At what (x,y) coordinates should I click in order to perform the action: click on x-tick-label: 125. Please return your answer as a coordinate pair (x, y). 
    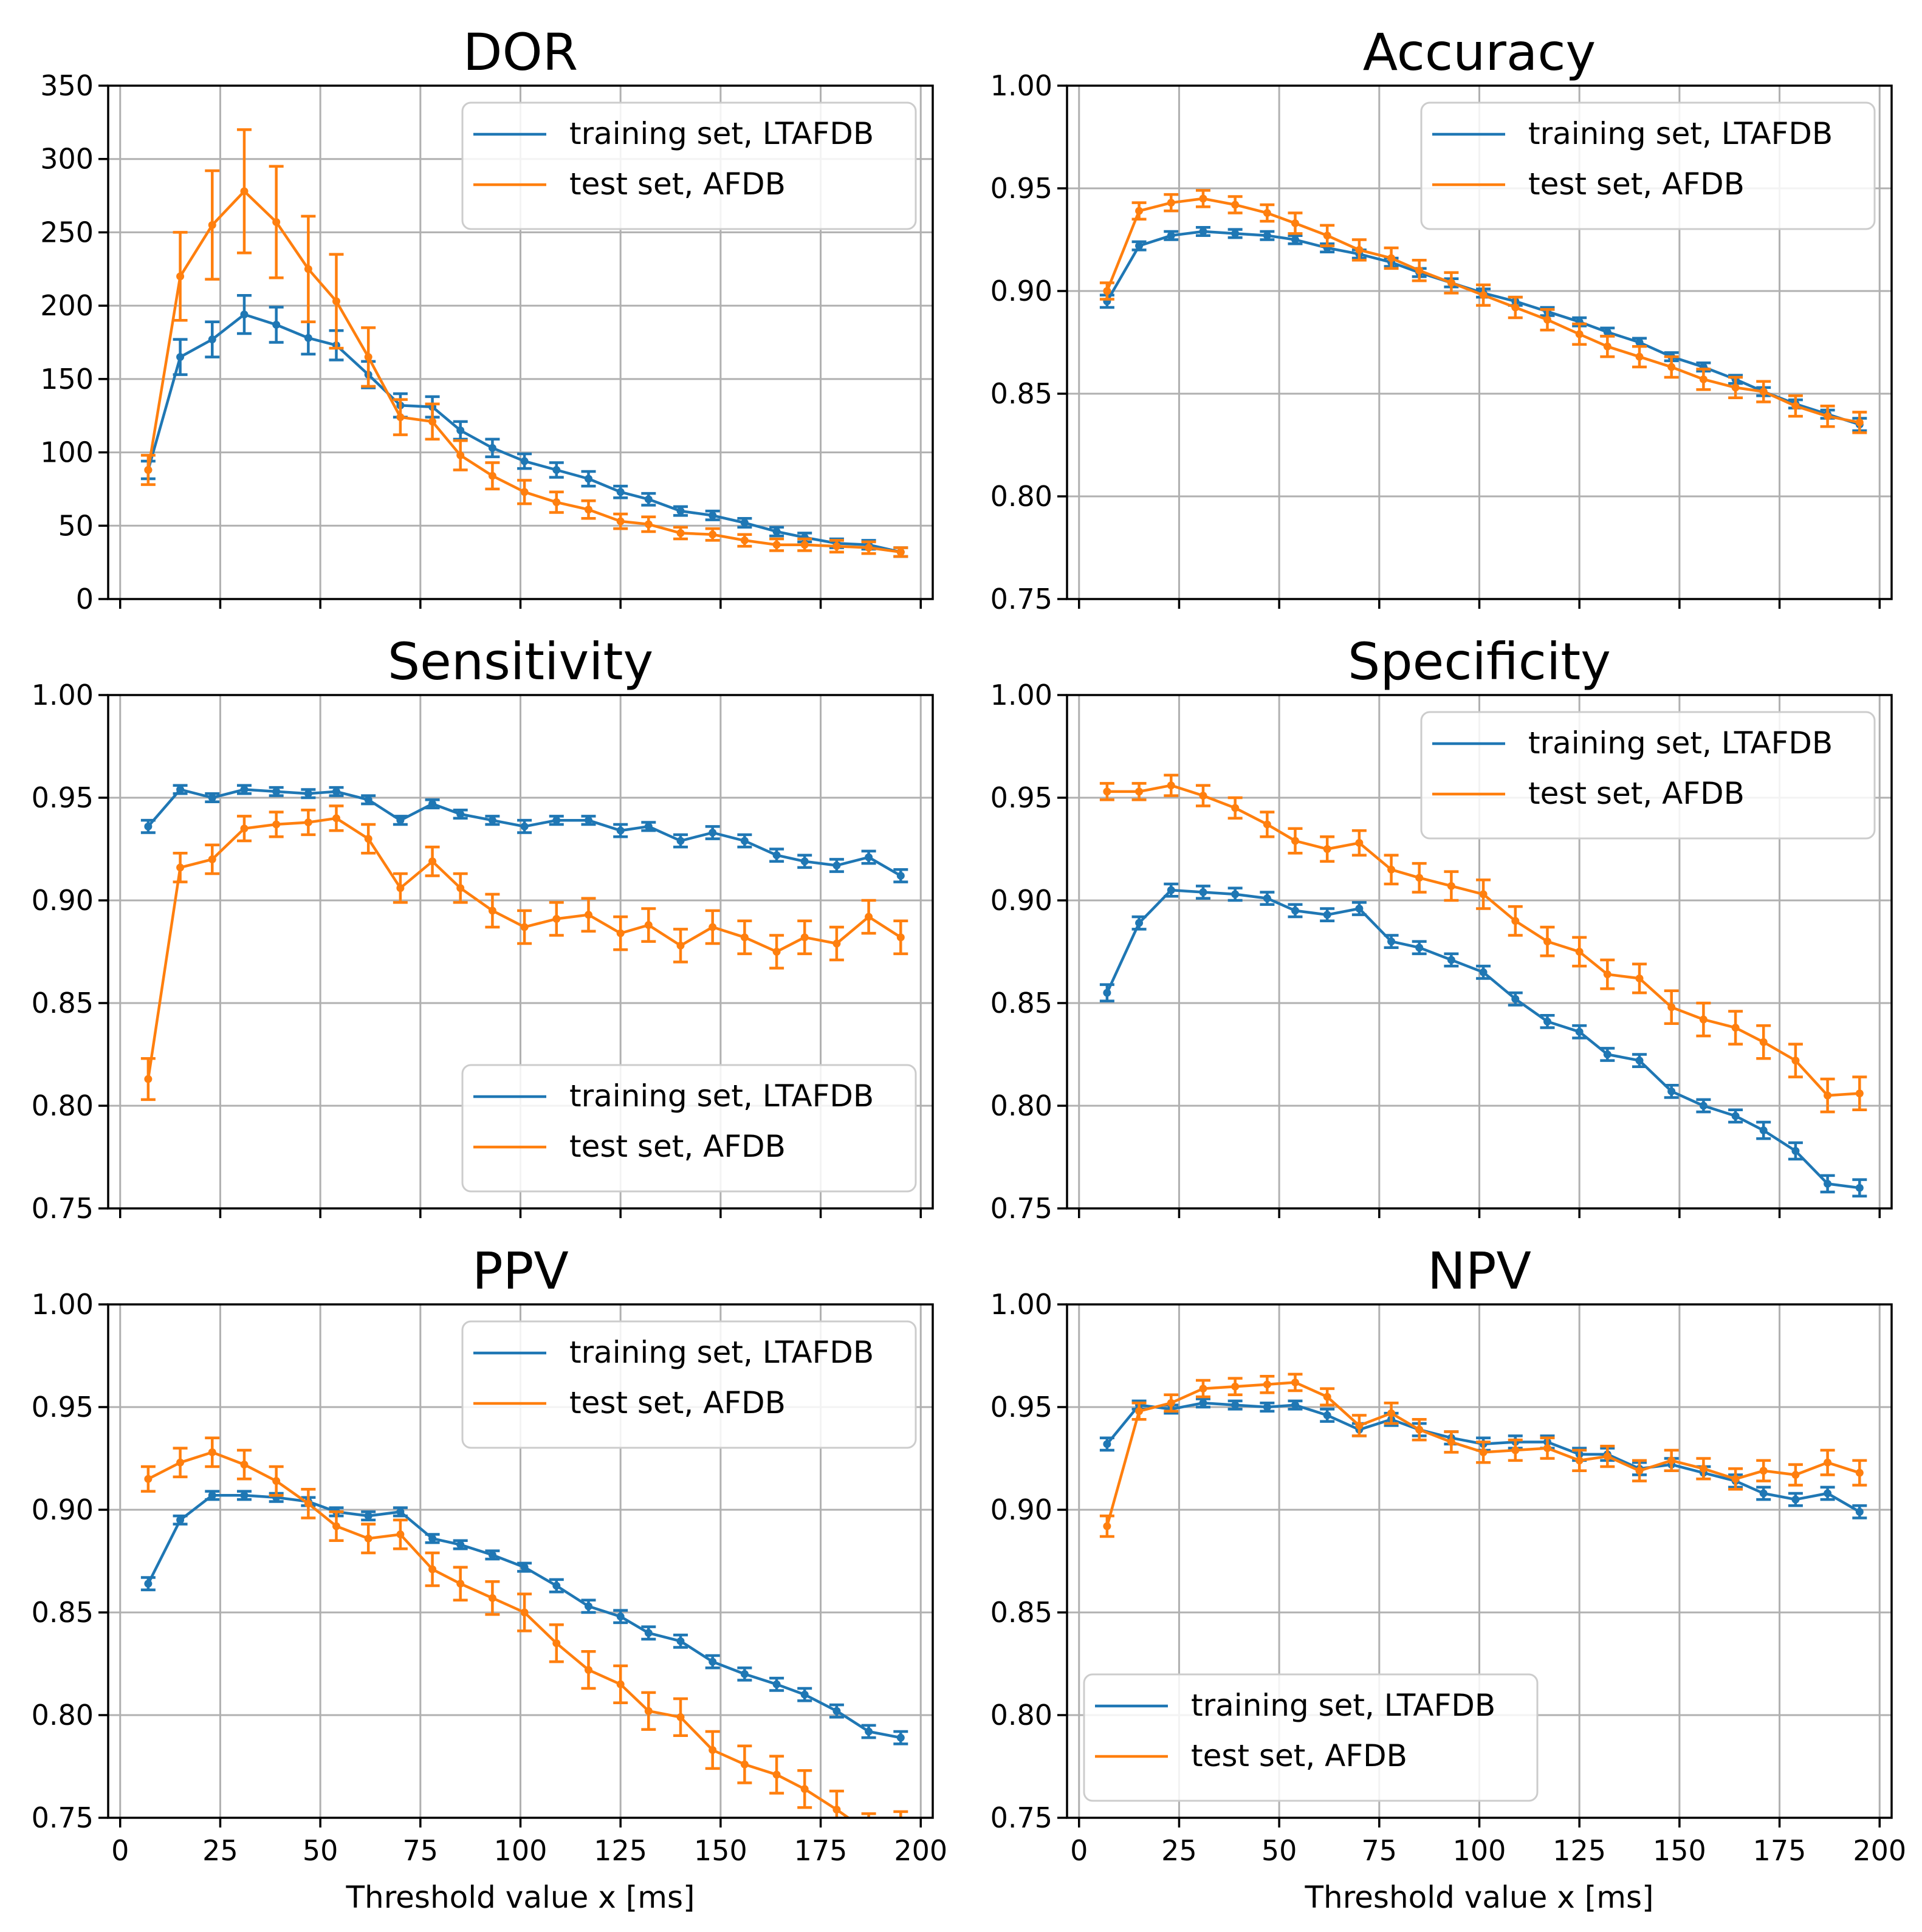
    Looking at the image, I should click on (1579, 1850).